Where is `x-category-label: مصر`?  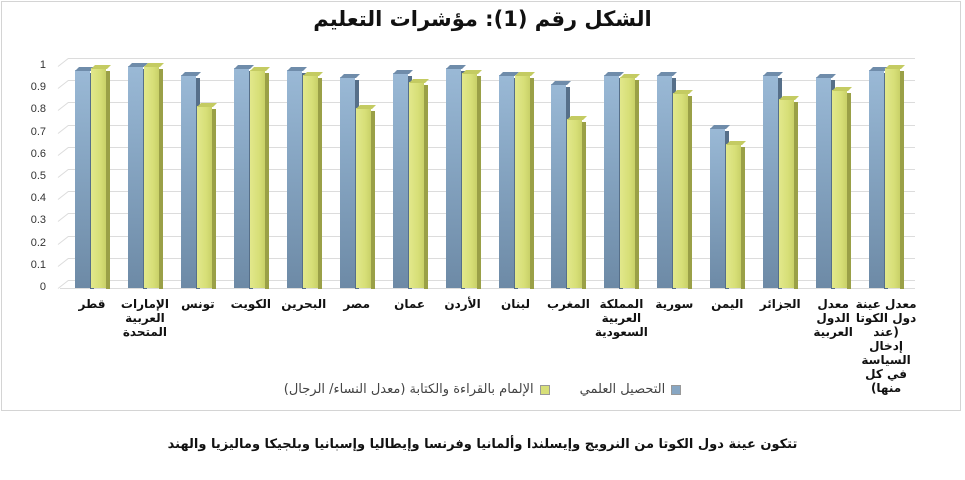 x-category-label: مصر is located at coordinates (357, 304).